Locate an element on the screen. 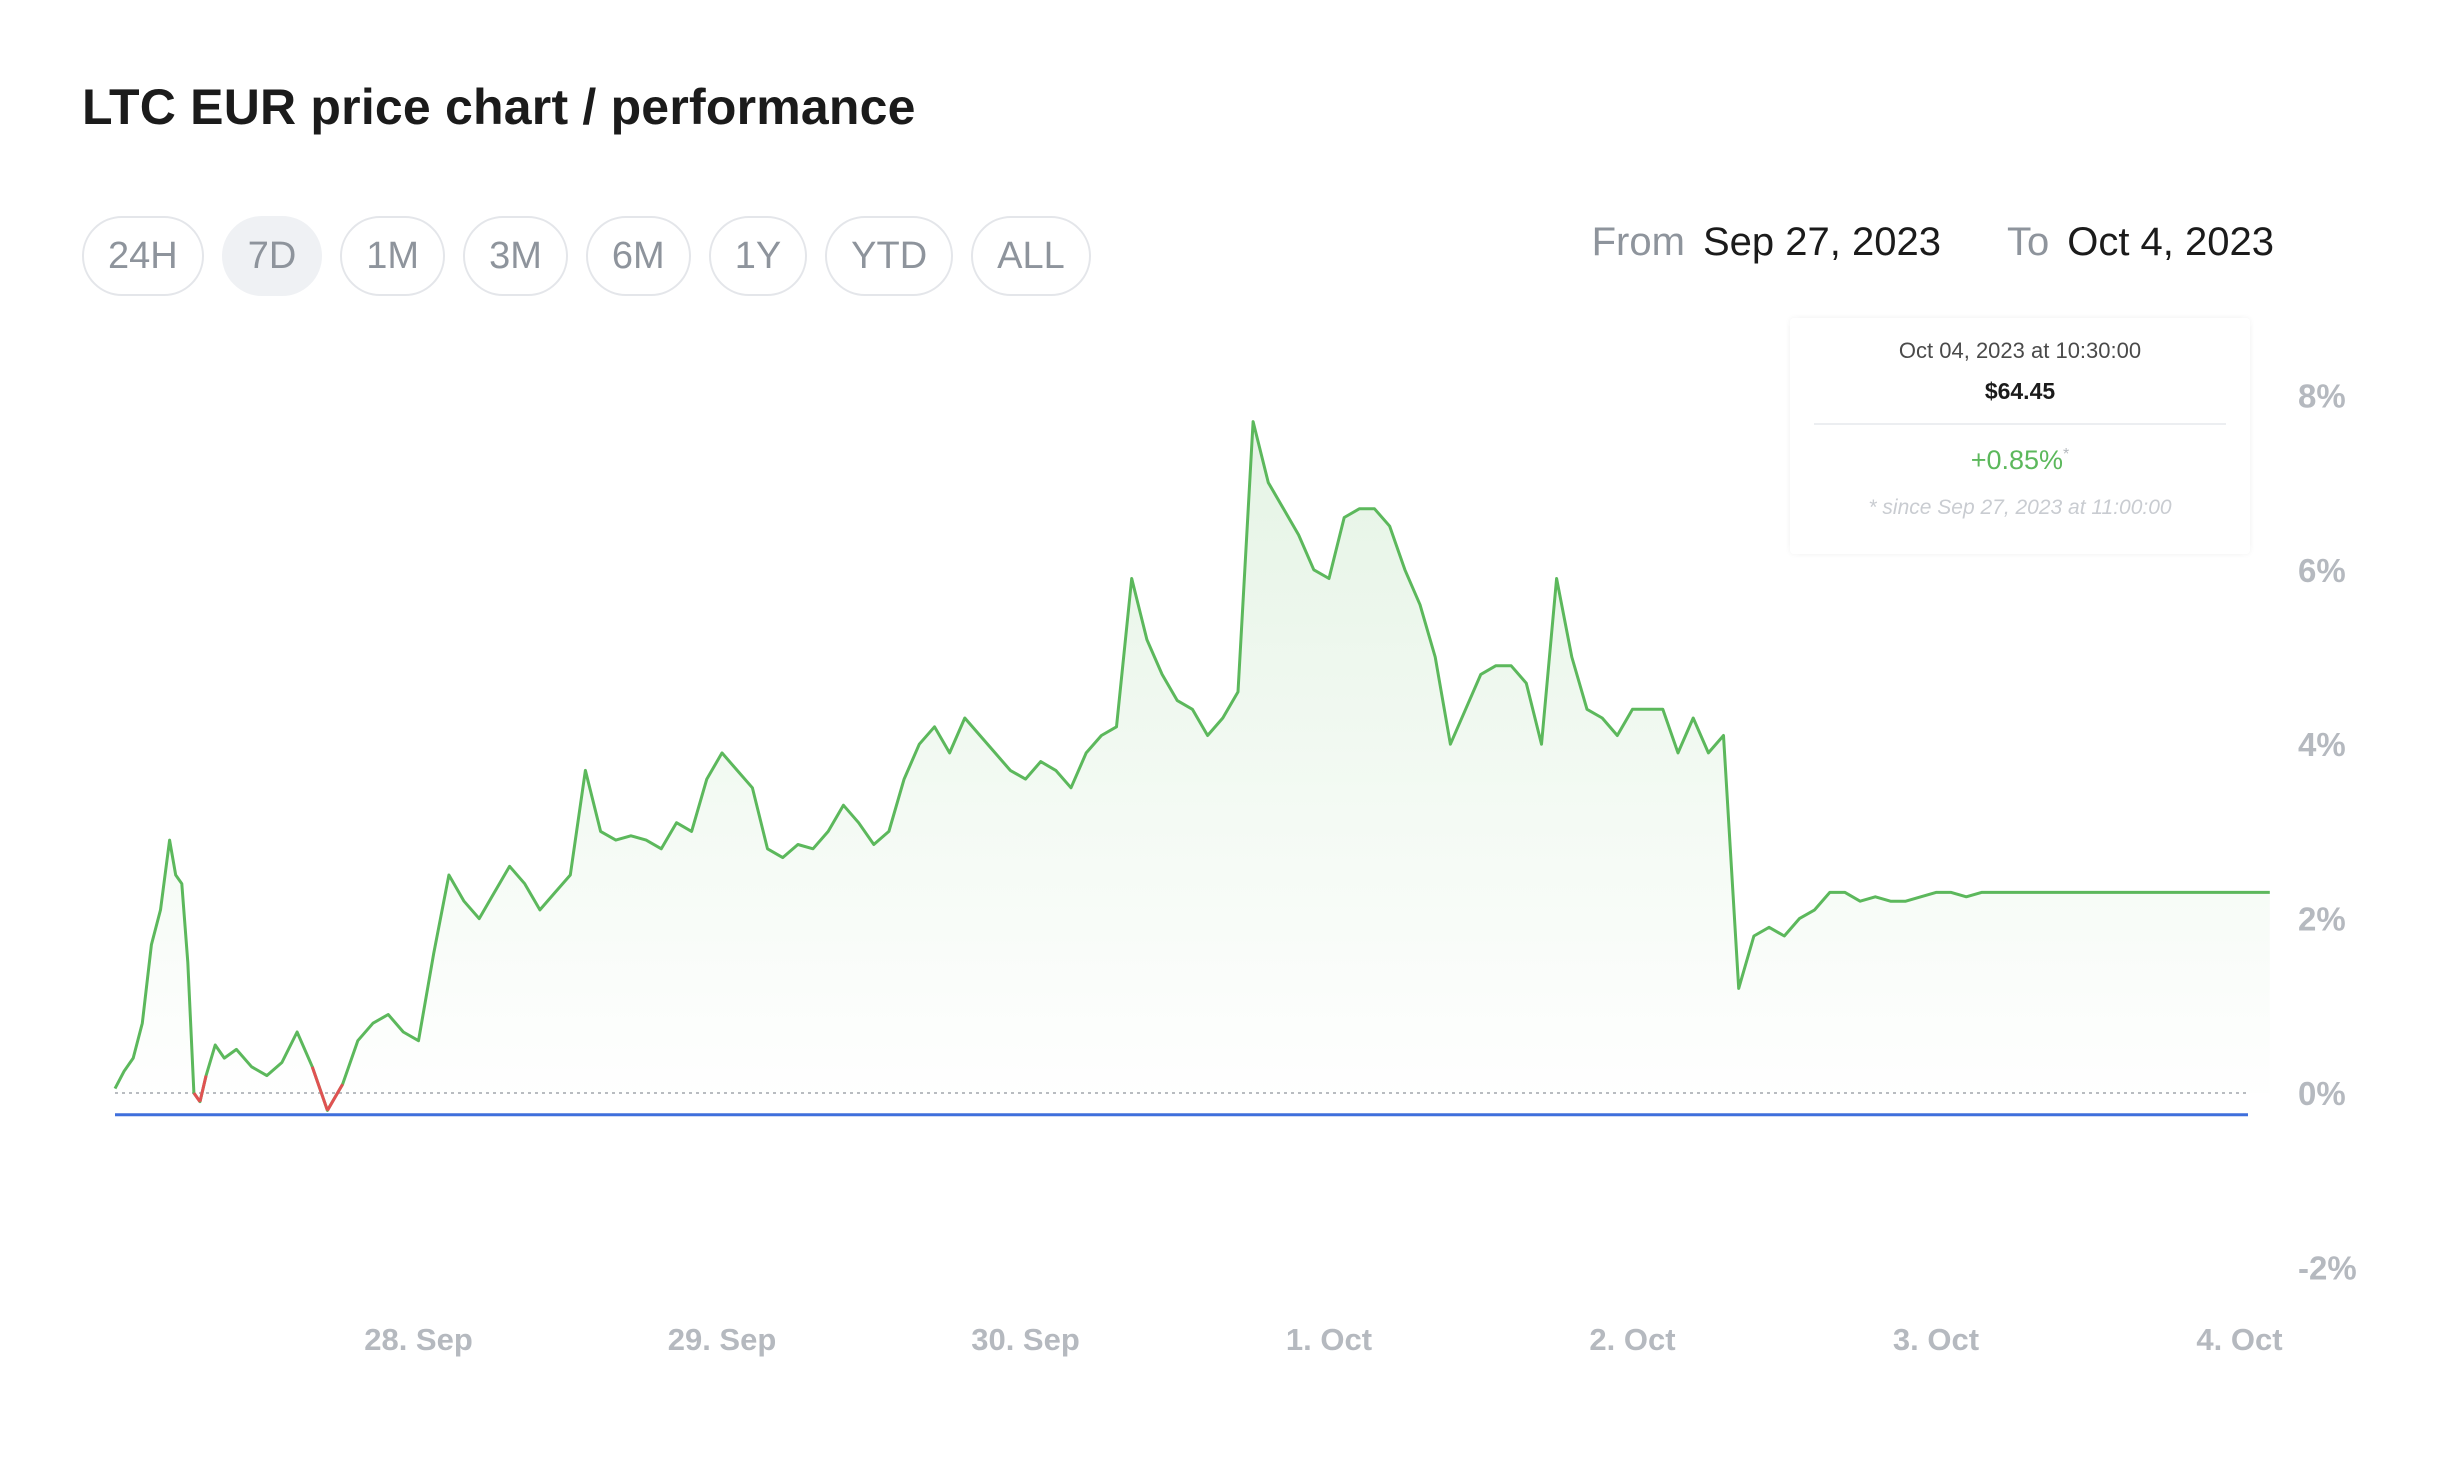  range-button-6m: 6M is located at coordinates (638, 256).